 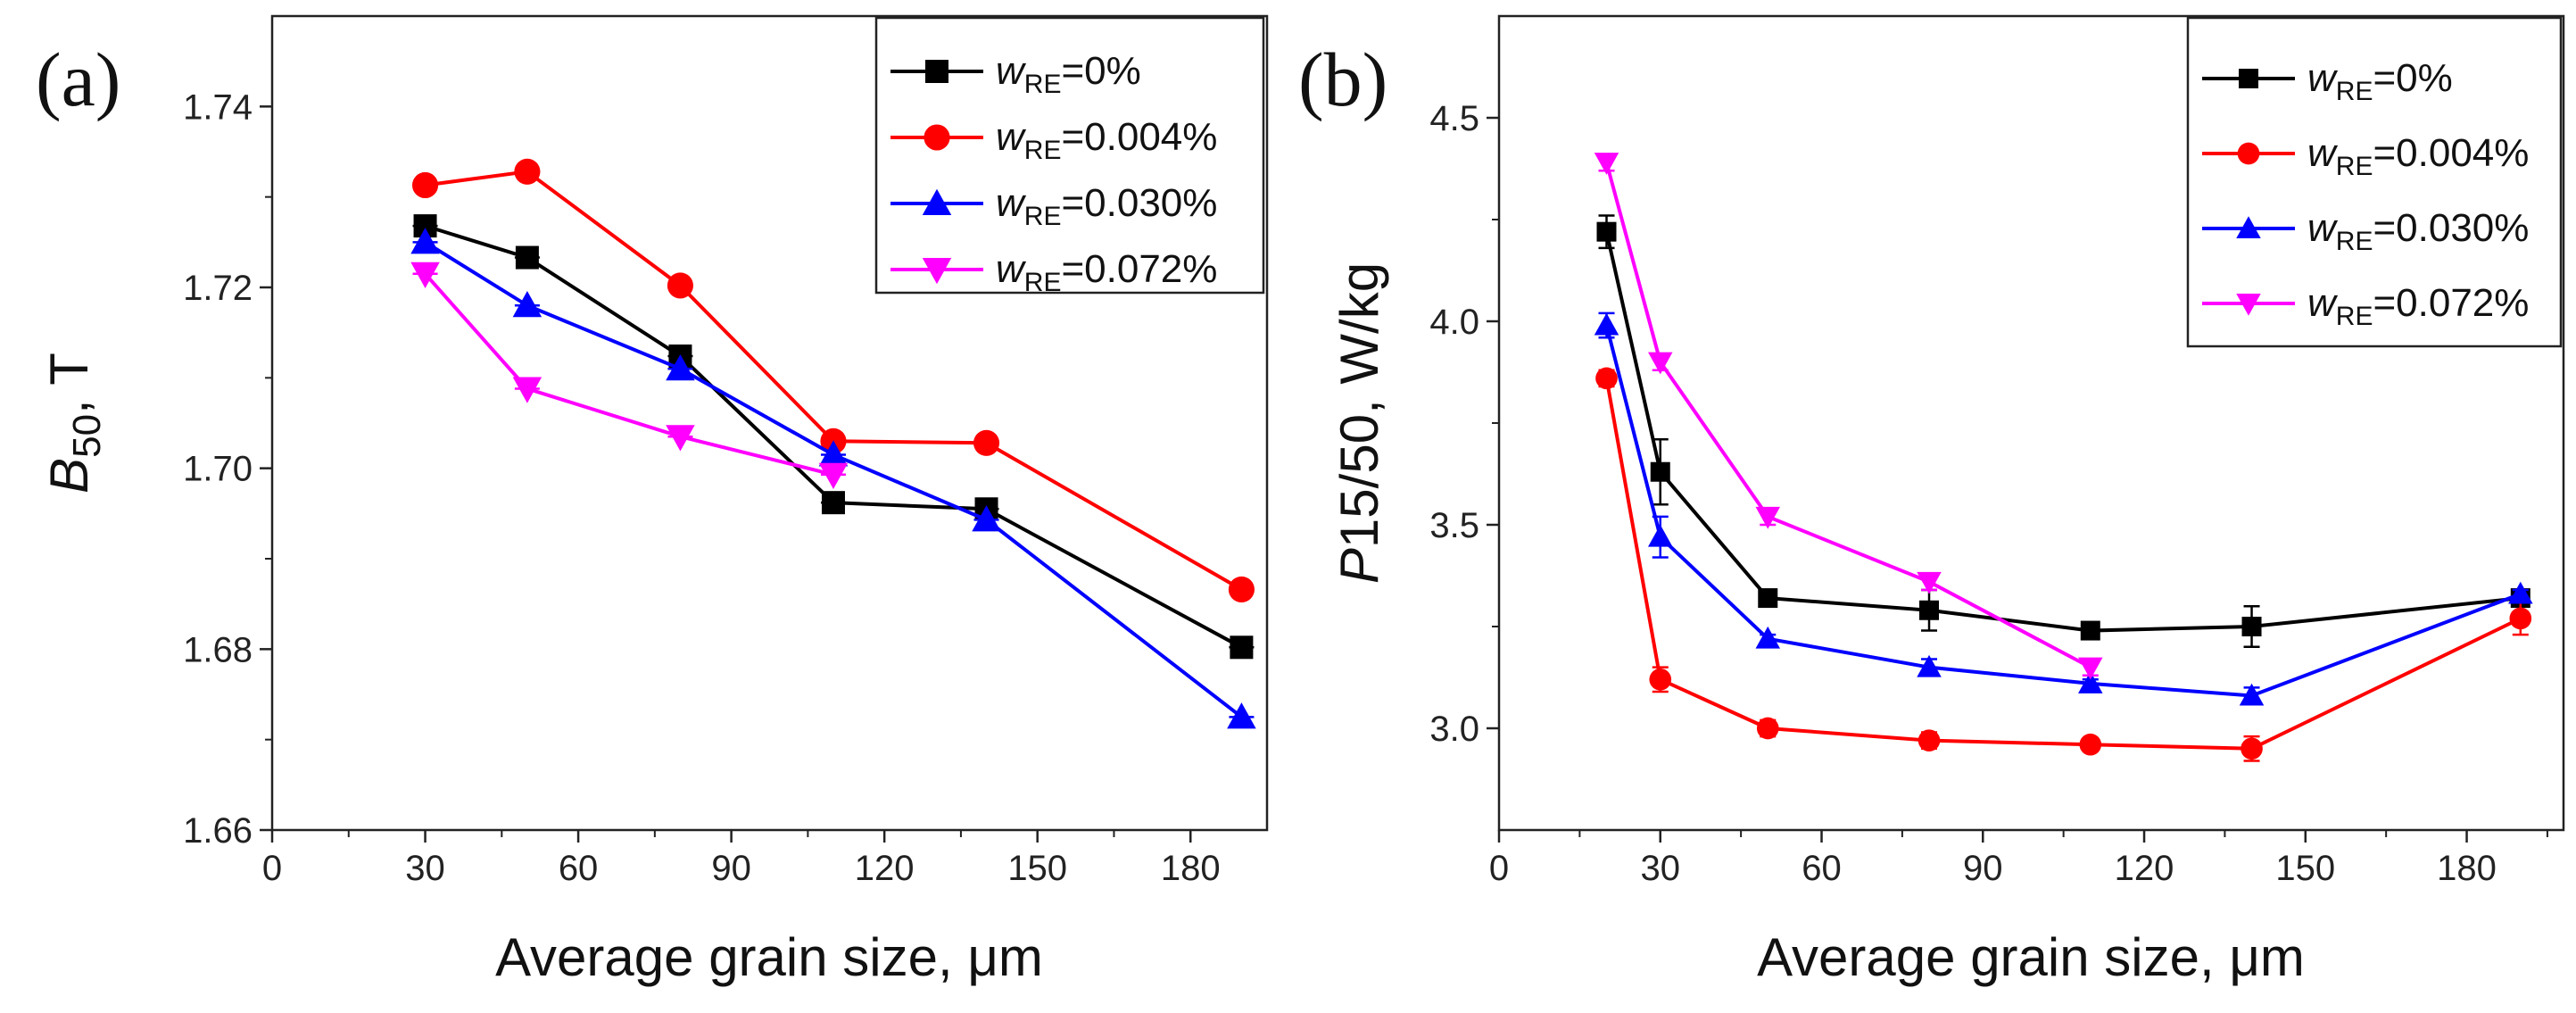 What do you see at coordinates (218, 469) in the screenshot?
I see `y-tick-label: 1.70` at bounding box center [218, 469].